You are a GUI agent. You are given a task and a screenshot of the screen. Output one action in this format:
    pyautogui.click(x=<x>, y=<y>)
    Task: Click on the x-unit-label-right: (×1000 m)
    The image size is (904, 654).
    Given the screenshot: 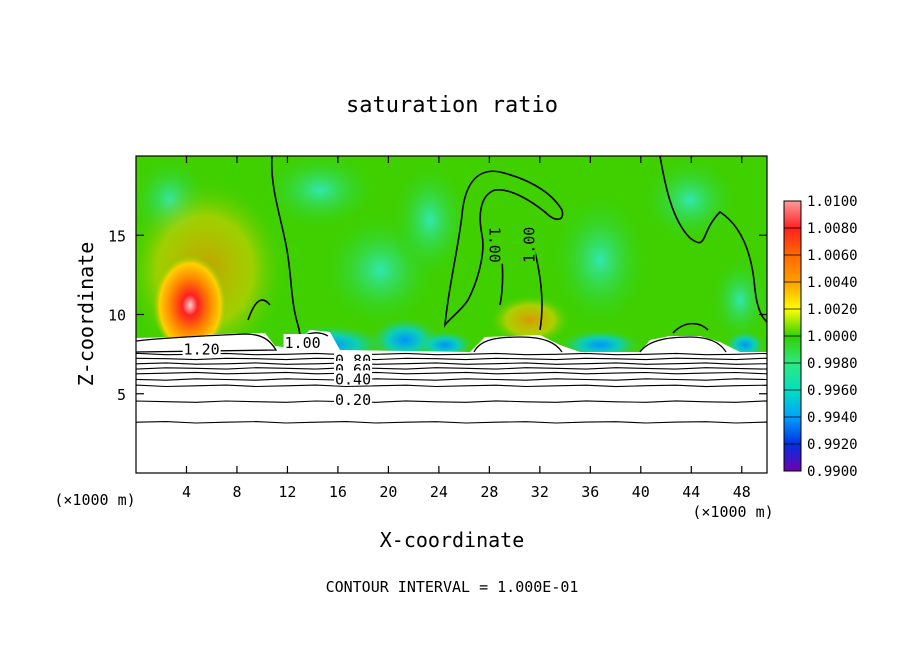 What is the action you would take?
    pyautogui.click(x=732, y=512)
    